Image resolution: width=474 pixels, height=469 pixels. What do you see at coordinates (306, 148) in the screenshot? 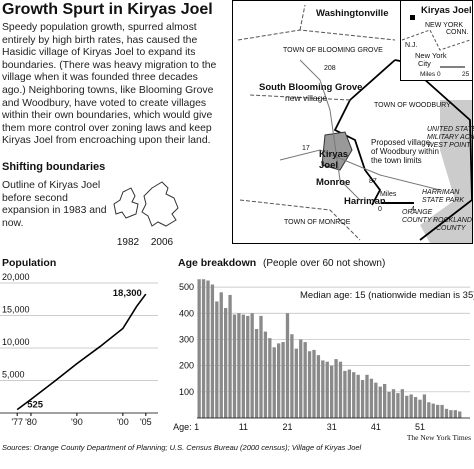
I see `map-label: 17` at bounding box center [306, 148].